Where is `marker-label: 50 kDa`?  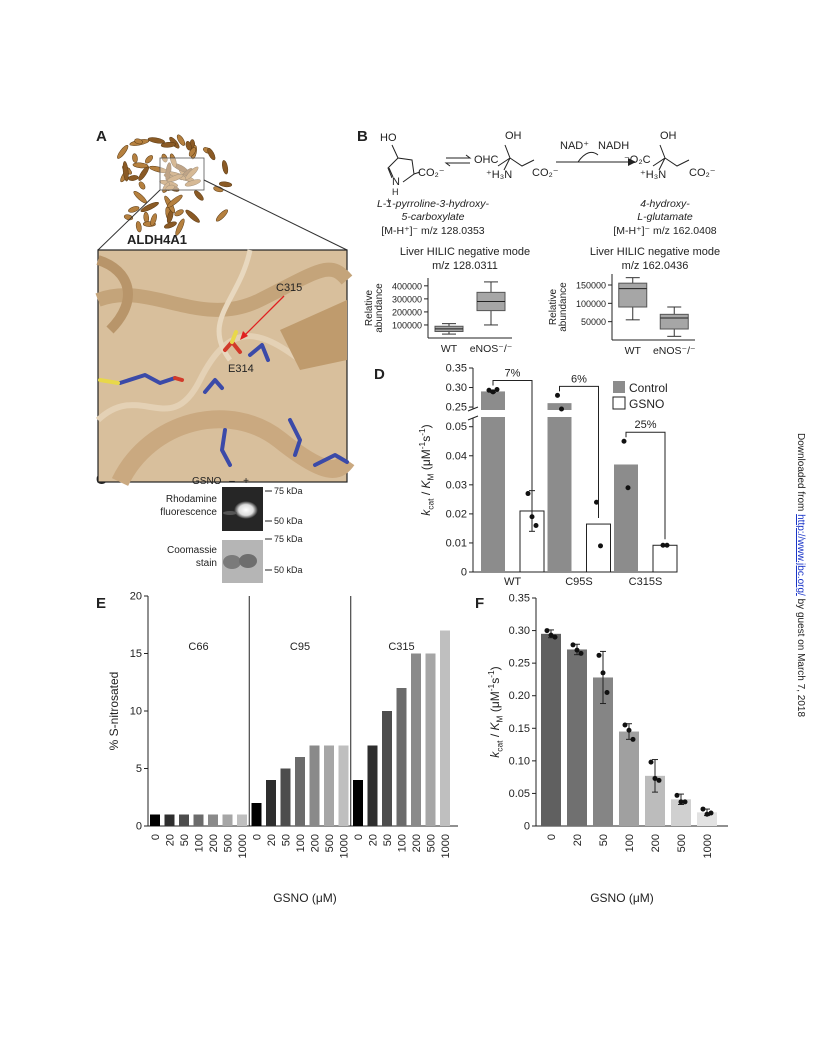
marker-label: 50 kDa is located at coordinates (288, 570).